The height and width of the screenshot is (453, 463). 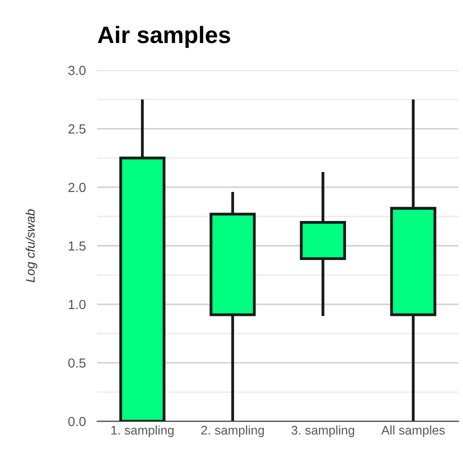 I want to click on y-tick-label: 1.0, so click(x=77, y=305).